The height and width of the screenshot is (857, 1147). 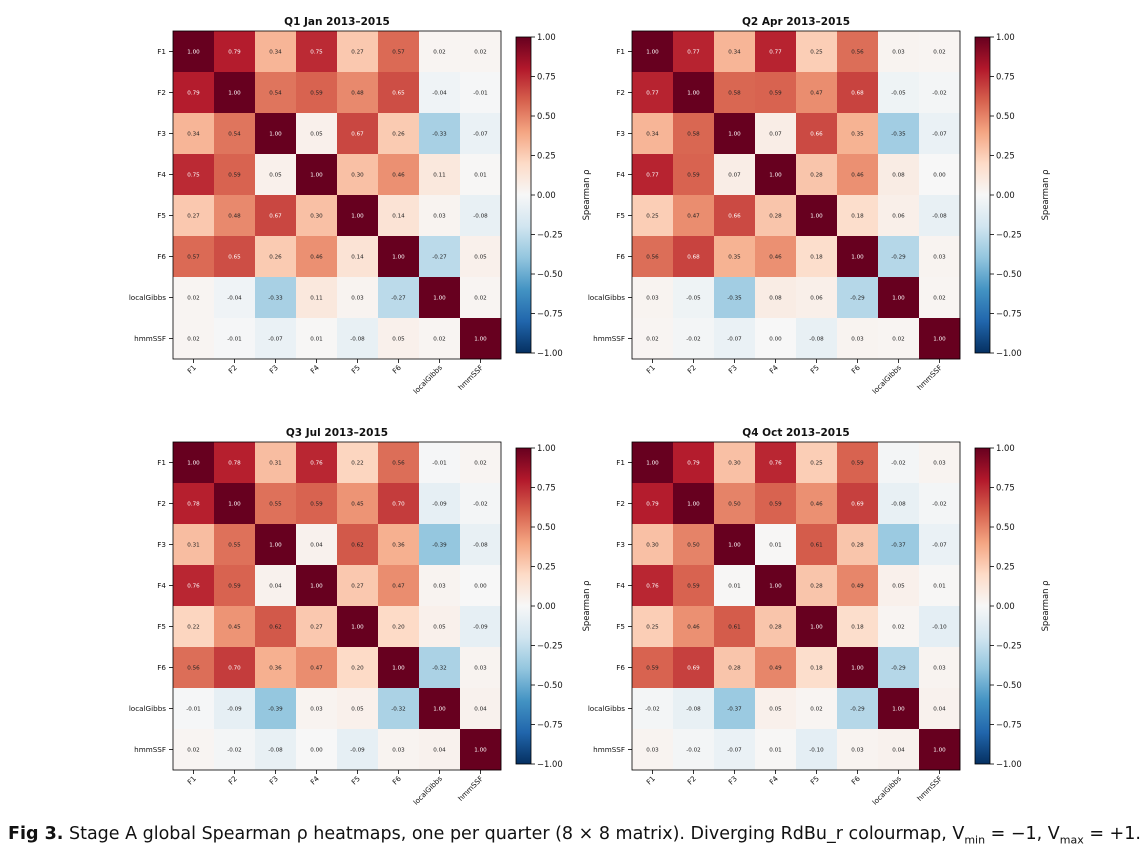 I want to click on cell-value-label: 0.57, so click(x=398, y=53).